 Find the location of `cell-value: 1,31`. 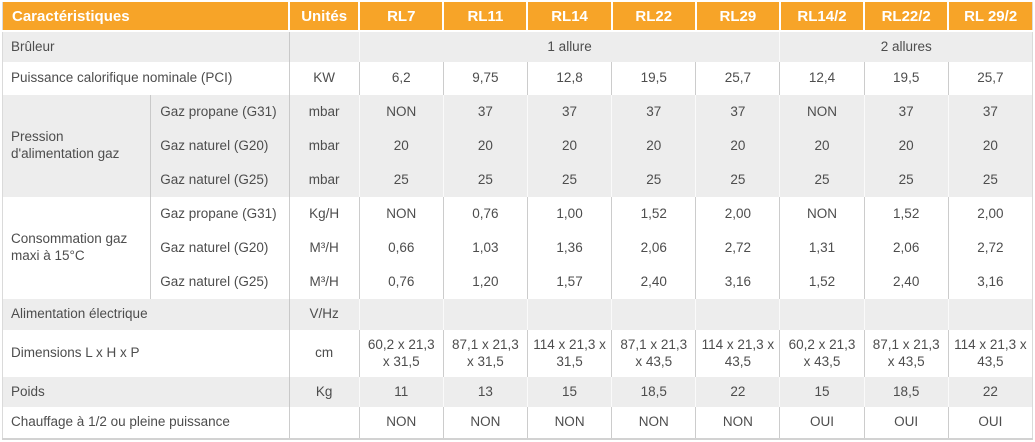

cell-value: 1,31 is located at coordinates (822, 248).